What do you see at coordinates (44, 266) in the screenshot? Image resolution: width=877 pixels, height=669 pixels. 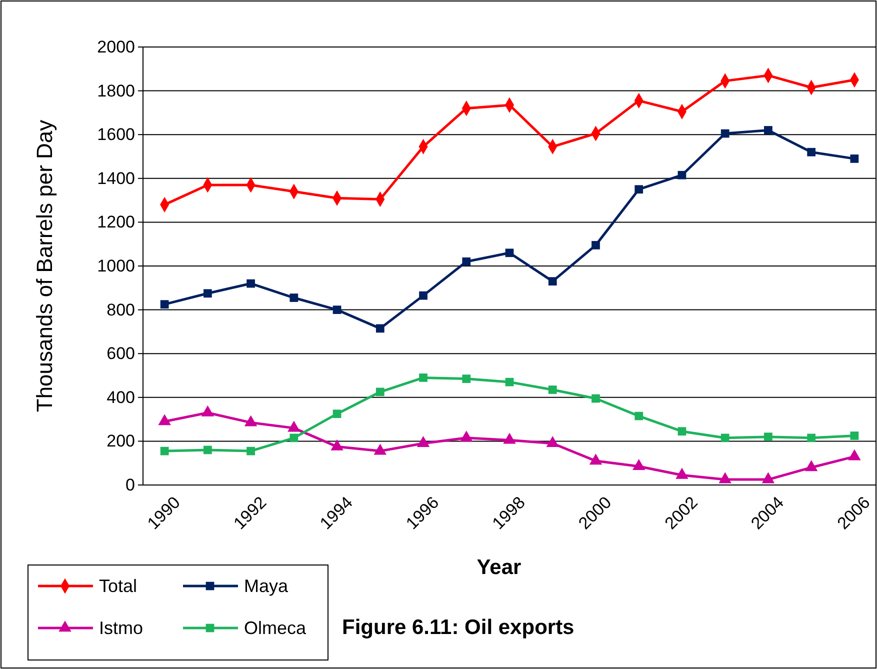 I see `y-axis-title: Thousands of Barrels per Day` at bounding box center [44, 266].